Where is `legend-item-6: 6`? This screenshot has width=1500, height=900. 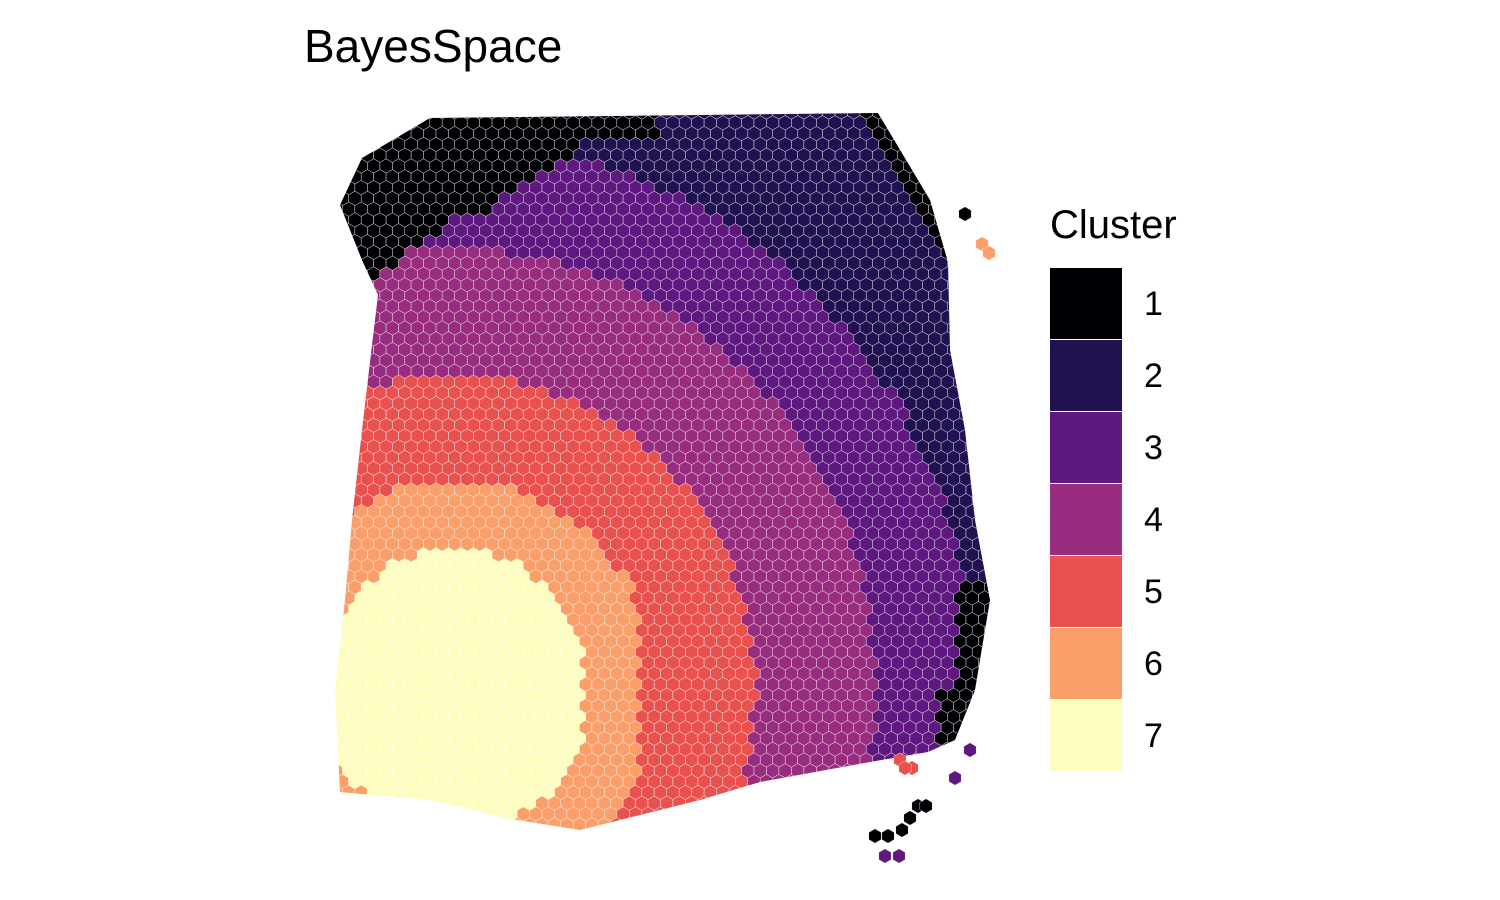 legend-item-6: 6 is located at coordinates (1113, 664).